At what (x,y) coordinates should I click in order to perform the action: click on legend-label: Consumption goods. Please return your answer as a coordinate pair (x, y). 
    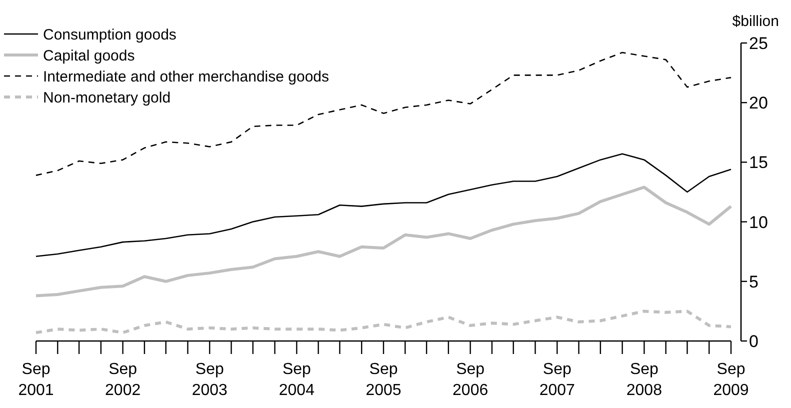
    Looking at the image, I should click on (109, 35).